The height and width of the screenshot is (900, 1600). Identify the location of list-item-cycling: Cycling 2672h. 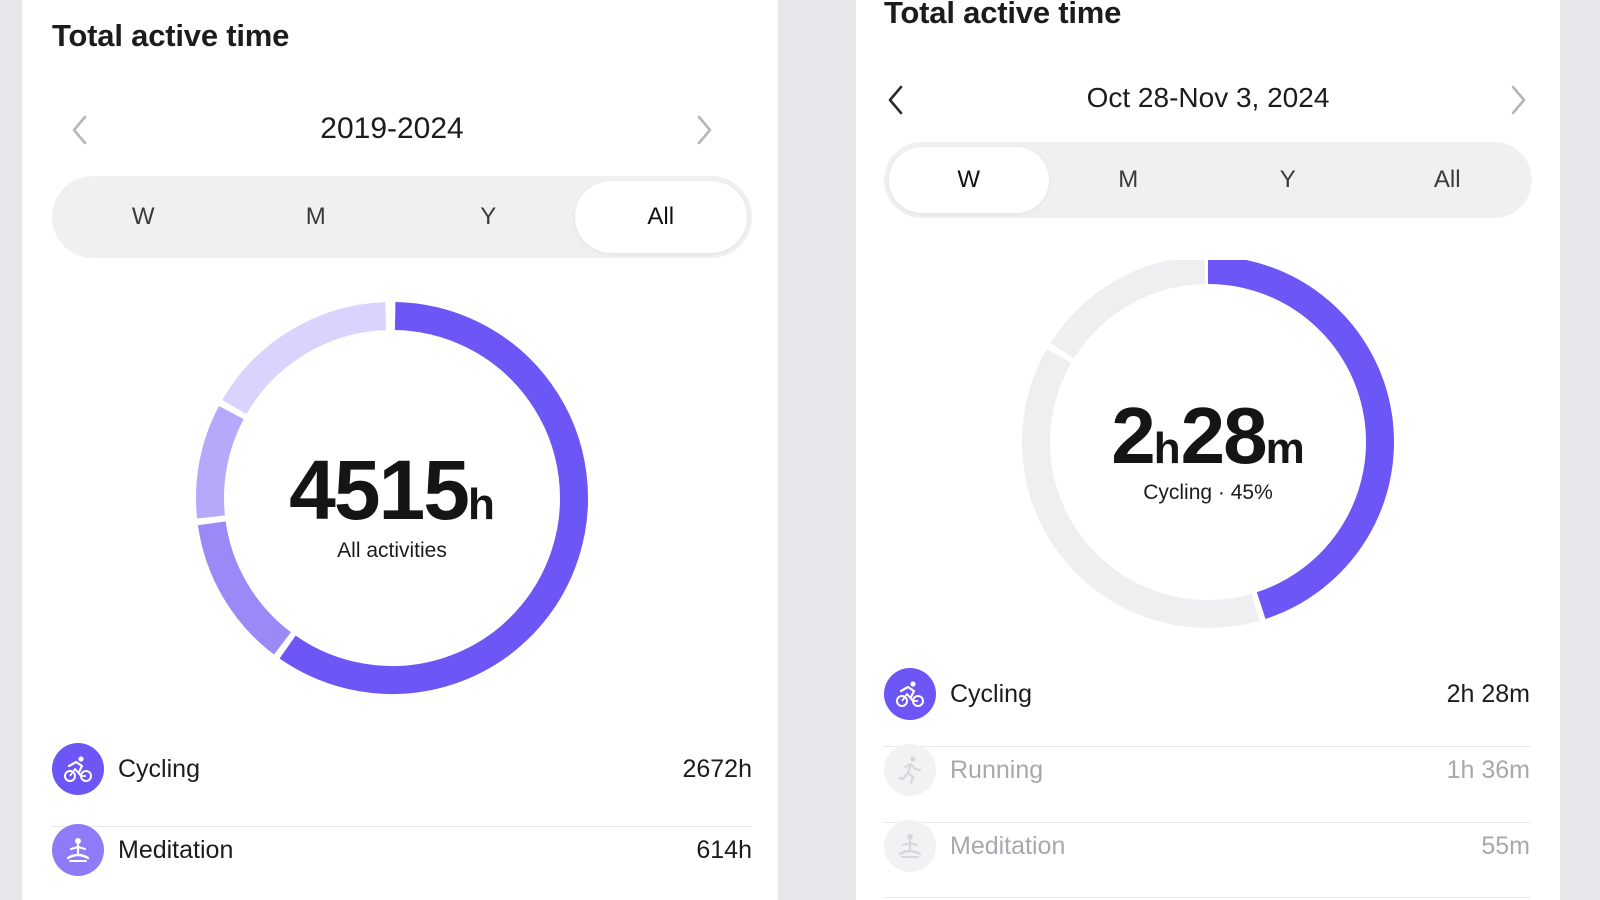
(402, 769).